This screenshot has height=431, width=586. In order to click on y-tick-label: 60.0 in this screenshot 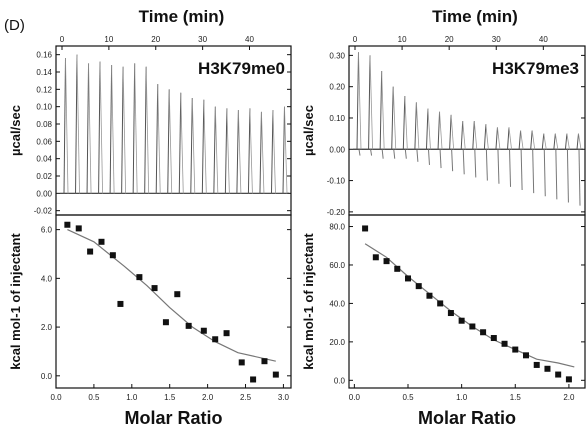, I will do `click(337, 265)`.